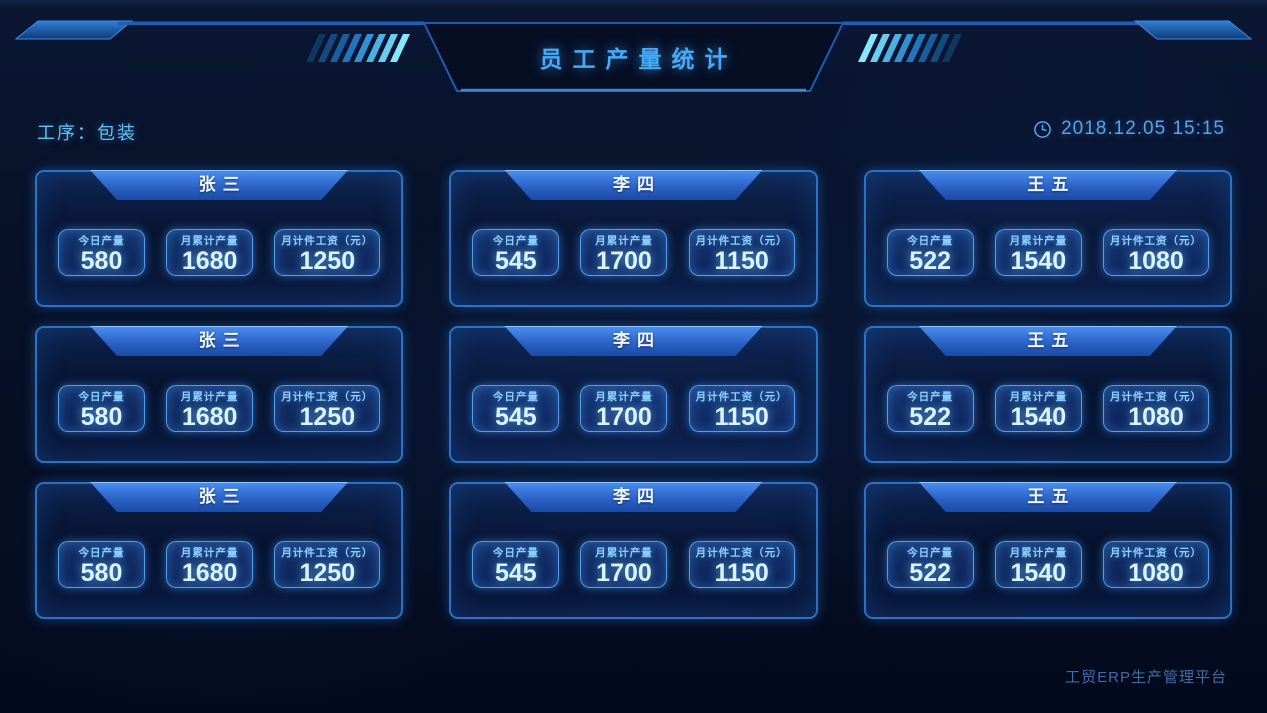  I want to click on platform-brand: 工贸ERP生产管理平台, so click(1146, 677).